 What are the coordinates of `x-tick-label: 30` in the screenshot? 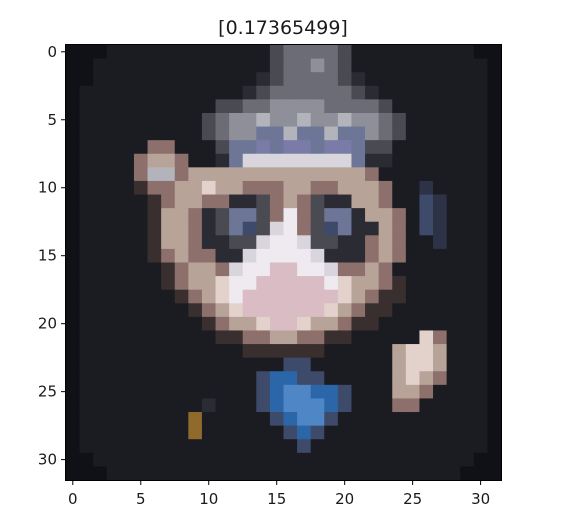 It's located at (480, 499).